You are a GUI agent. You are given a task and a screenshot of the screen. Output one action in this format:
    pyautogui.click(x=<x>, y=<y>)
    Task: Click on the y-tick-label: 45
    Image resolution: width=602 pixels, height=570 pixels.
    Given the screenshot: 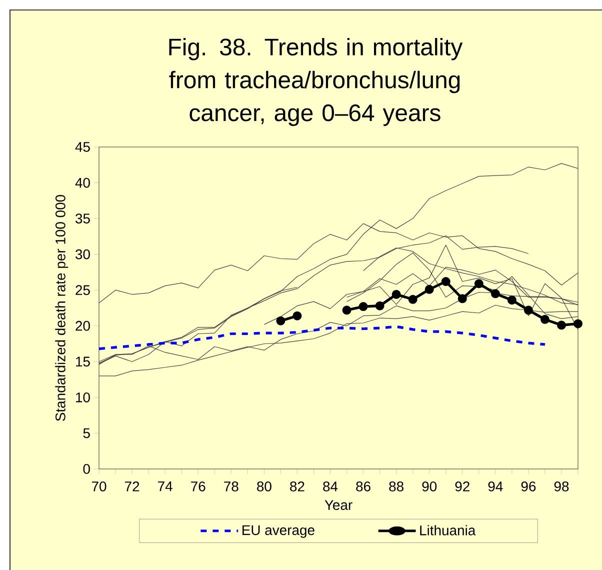 What is the action you would take?
    pyautogui.click(x=82, y=147)
    